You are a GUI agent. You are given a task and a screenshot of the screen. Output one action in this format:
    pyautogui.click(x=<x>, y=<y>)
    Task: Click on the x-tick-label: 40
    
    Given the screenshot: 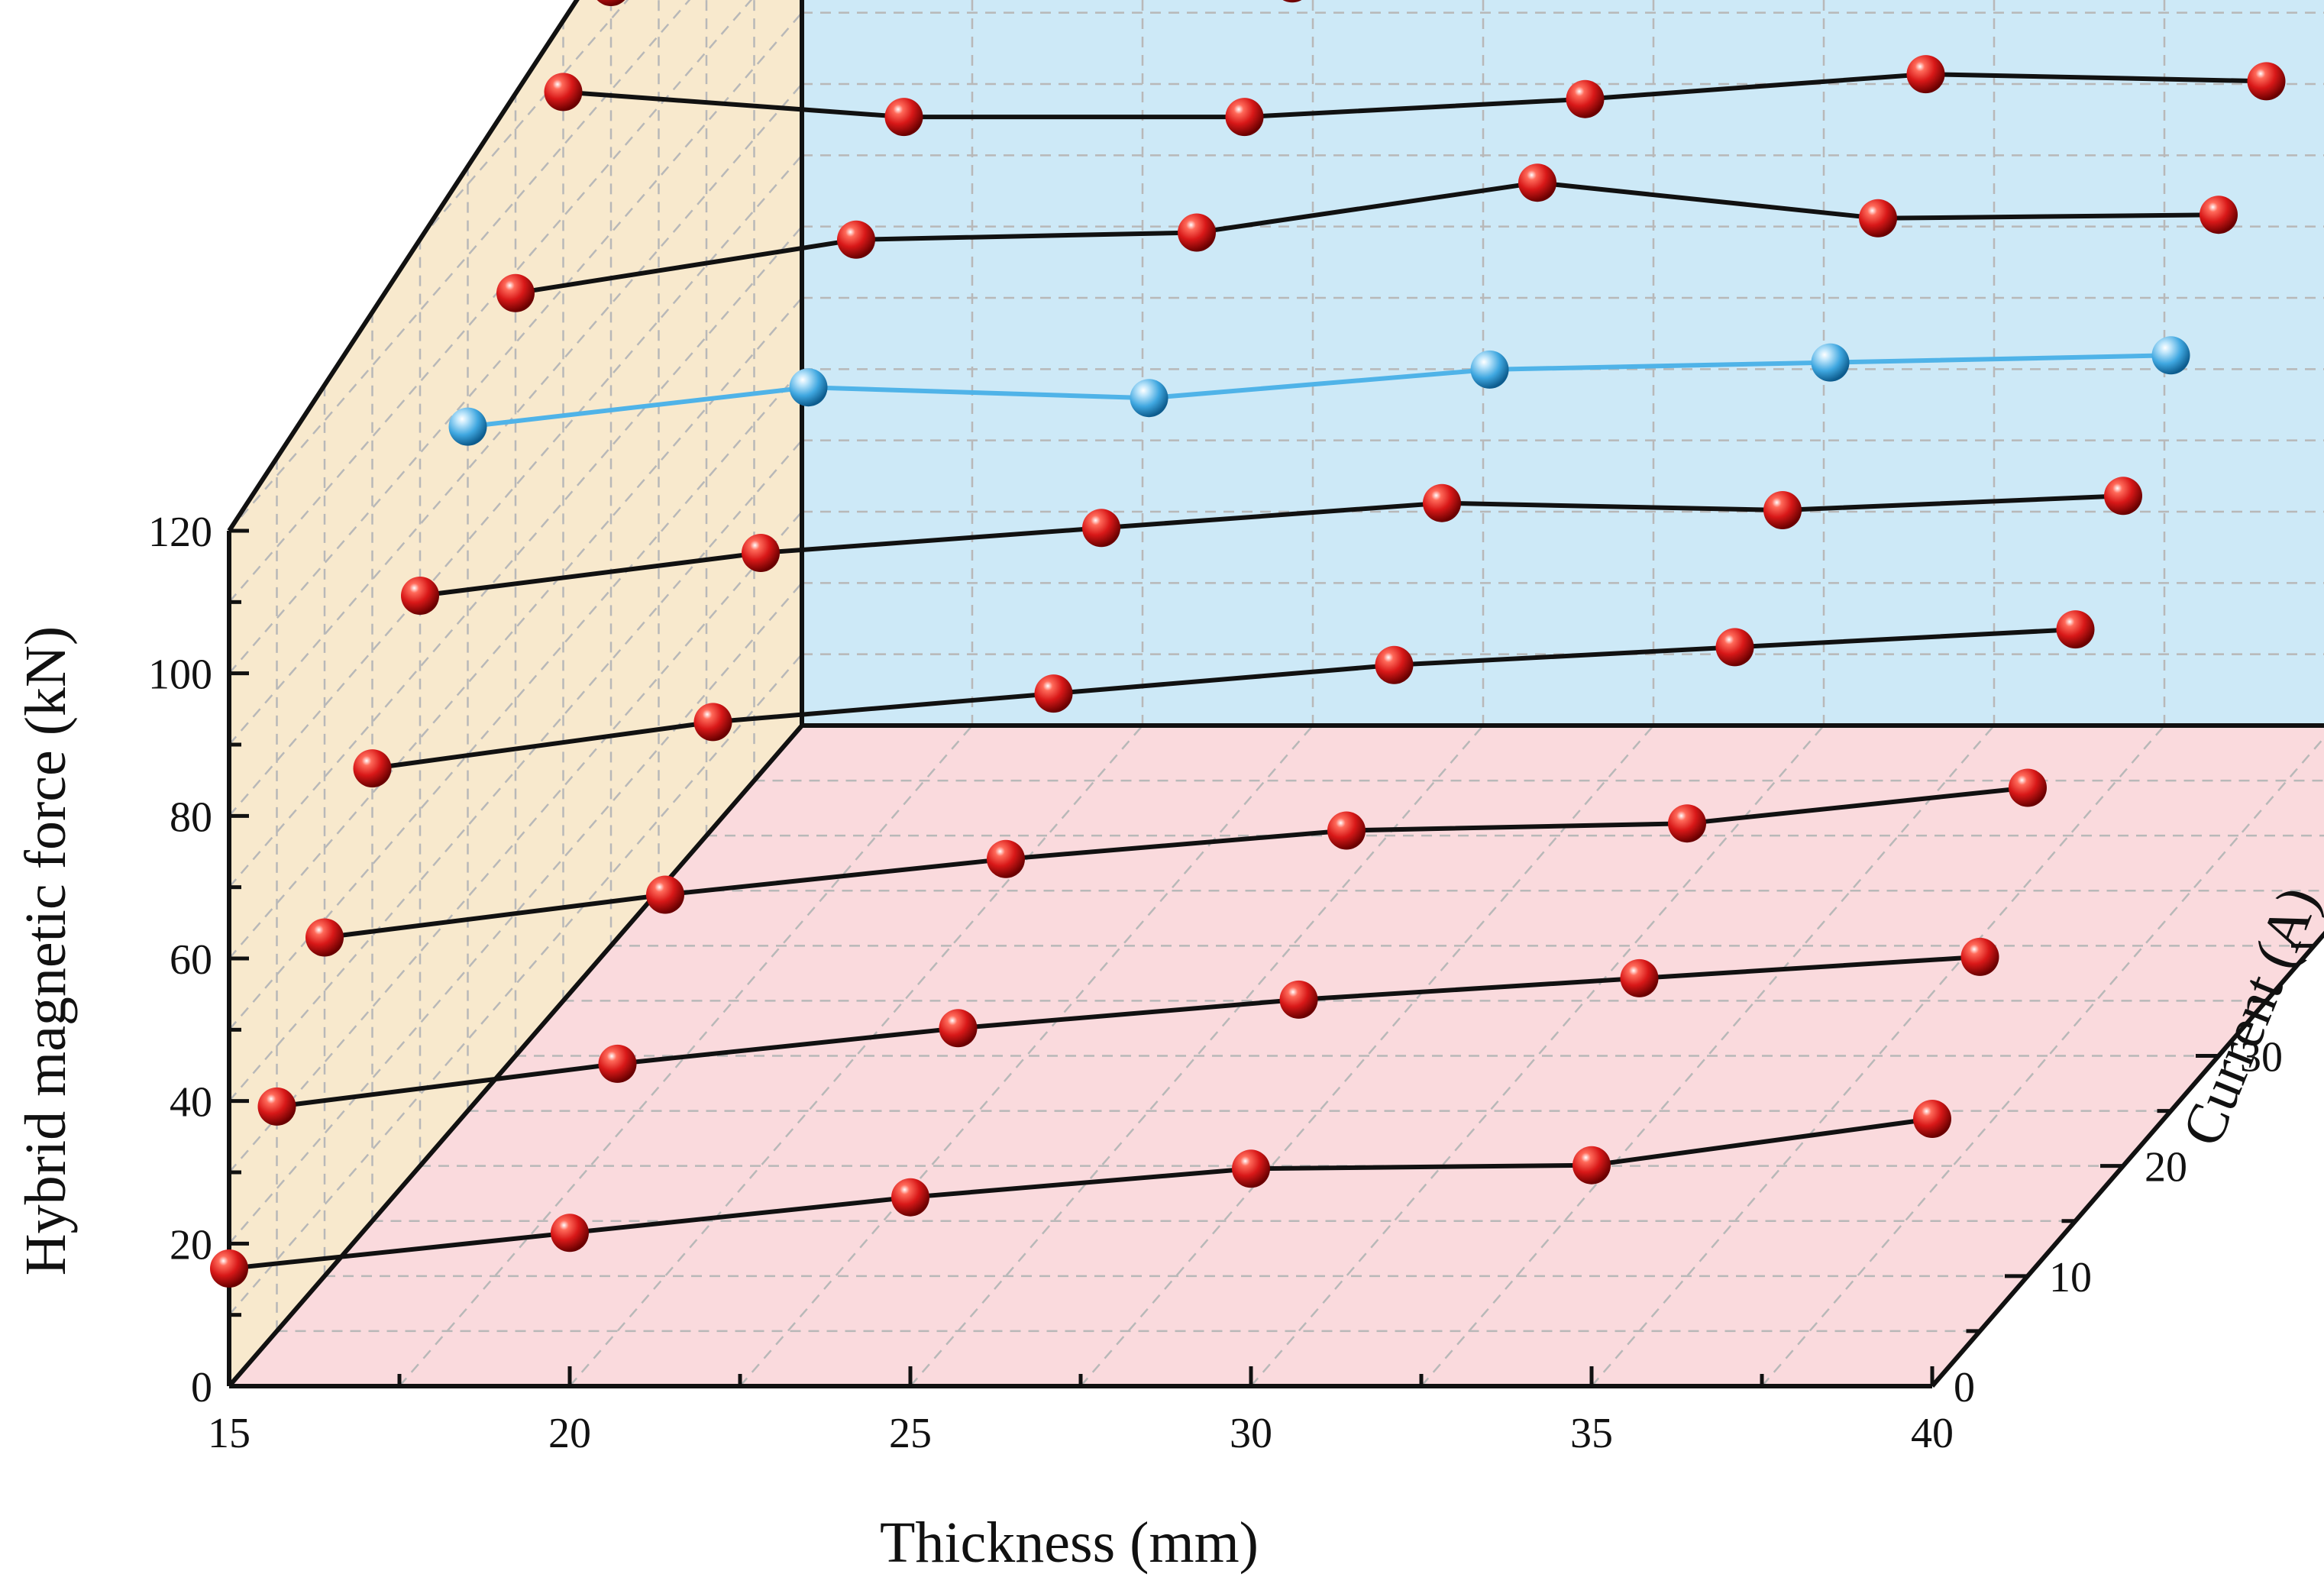 What is the action you would take?
    pyautogui.click(x=1932, y=1433)
    